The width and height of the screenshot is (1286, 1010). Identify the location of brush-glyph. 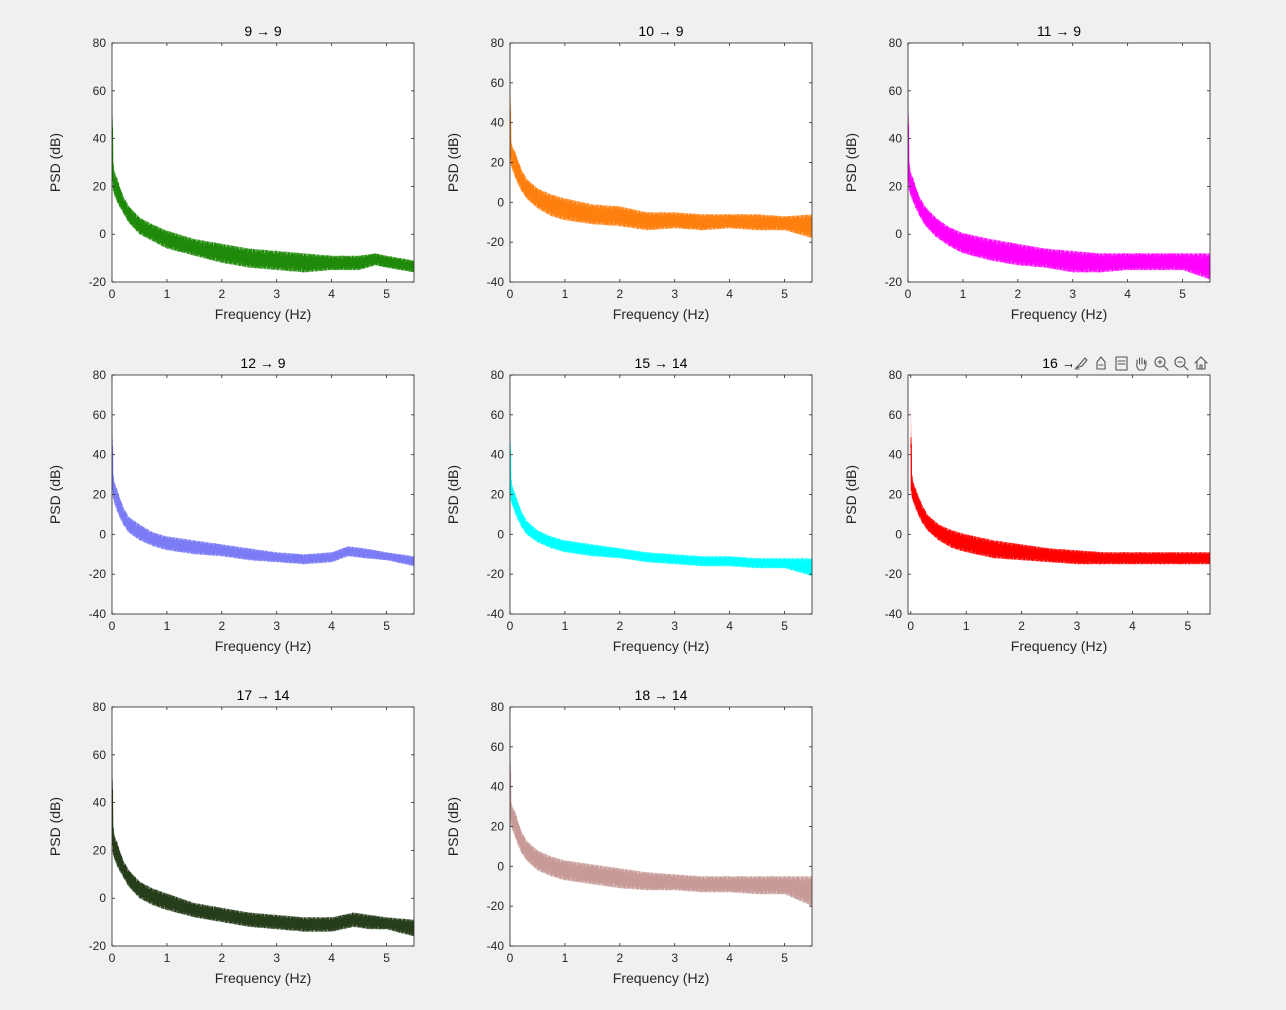
(1081, 363).